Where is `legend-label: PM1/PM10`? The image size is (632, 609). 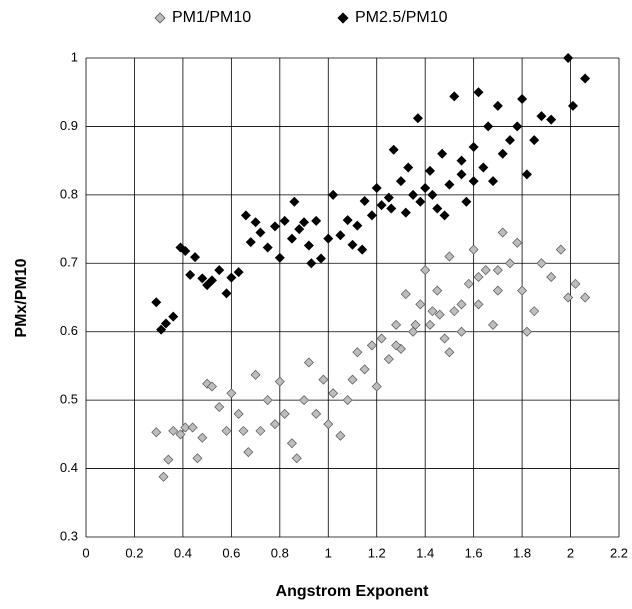
legend-label: PM1/PM10 is located at coordinates (211, 17).